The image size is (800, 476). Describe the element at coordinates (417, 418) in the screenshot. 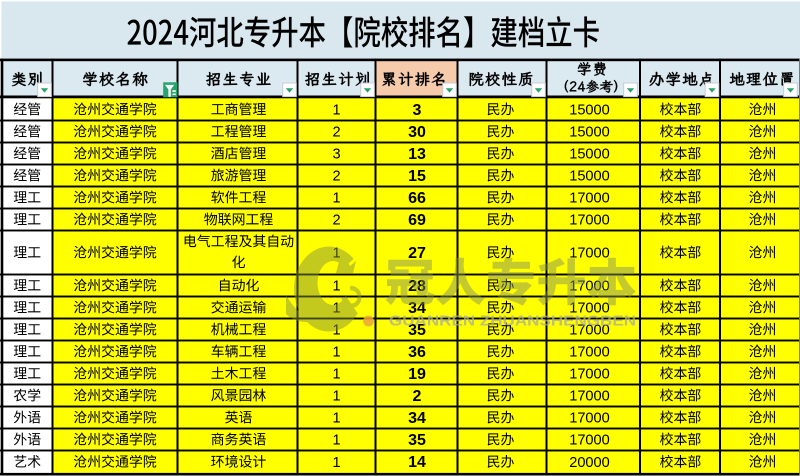

I see `svg-text: 34` at that location.